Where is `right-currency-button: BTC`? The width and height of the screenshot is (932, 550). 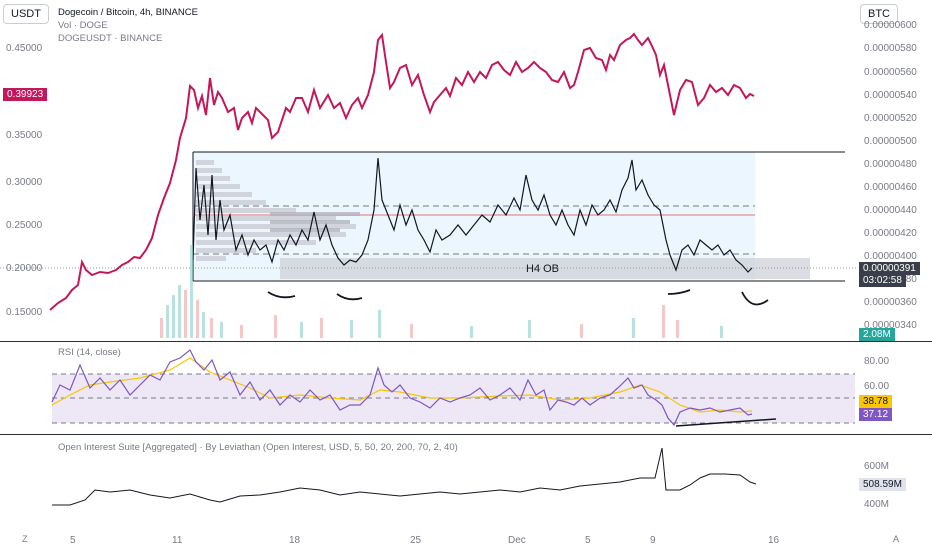 right-currency-button: BTC is located at coordinates (879, 14).